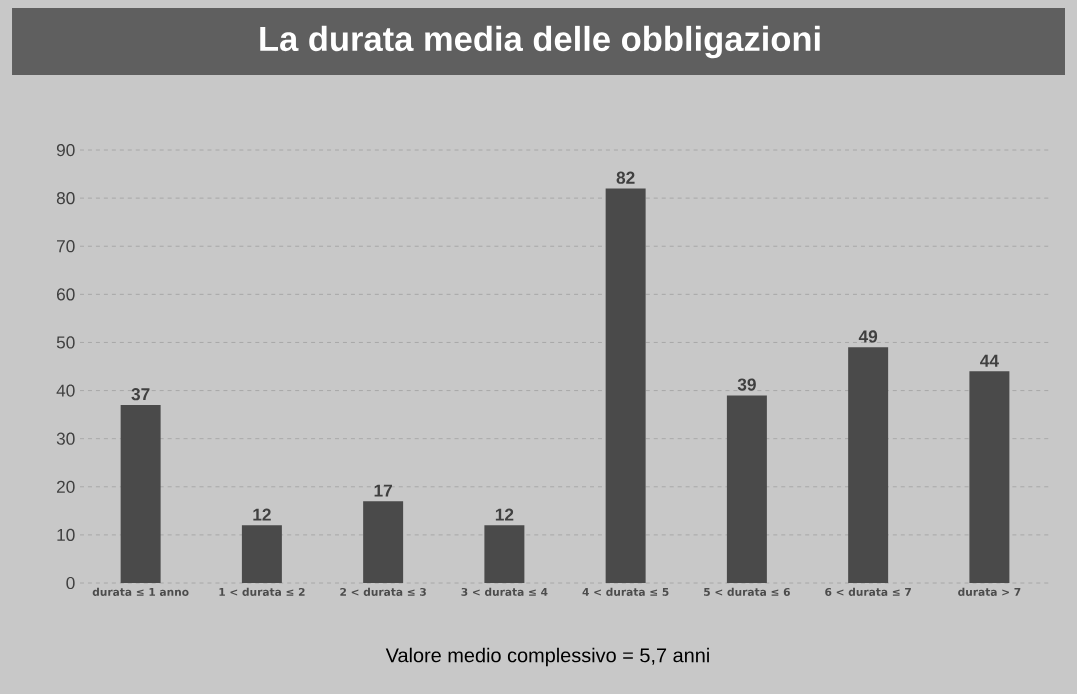 Image resolution: width=1077 pixels, height=694 pixels. Describe the element at coordinates (65, 438) in the screenshot. I see `y-tick-label: 30` at that location.